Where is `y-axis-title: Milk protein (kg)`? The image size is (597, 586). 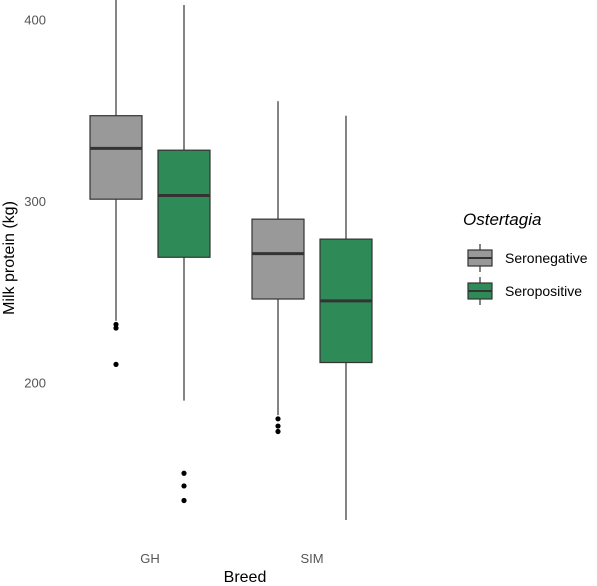
y-axis-title: Milk protein (kg) is located at coordinates (9, 258).